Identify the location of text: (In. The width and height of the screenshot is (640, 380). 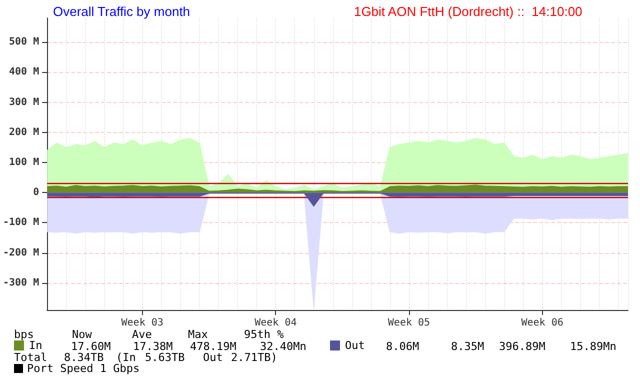
(126, 357).